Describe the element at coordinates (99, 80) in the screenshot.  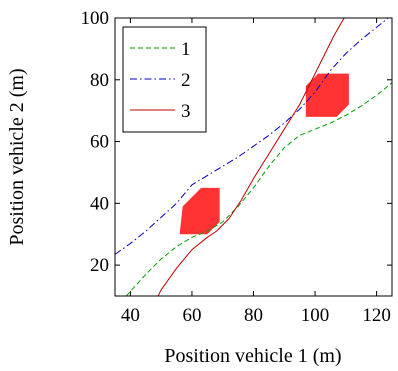
I see `y-tick-label-80: 80` at that location.